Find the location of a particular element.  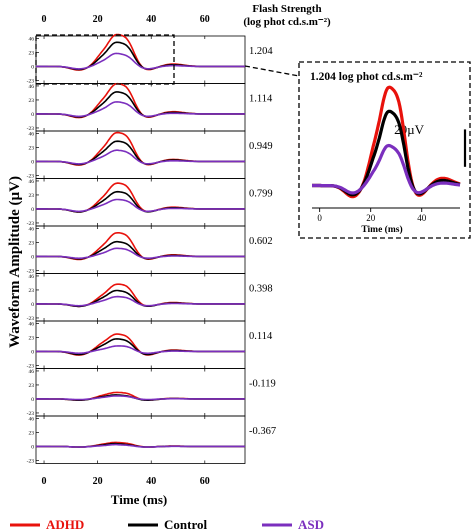

top-x-axis: 0 20 40 60 is located at coordinates (126, 19).